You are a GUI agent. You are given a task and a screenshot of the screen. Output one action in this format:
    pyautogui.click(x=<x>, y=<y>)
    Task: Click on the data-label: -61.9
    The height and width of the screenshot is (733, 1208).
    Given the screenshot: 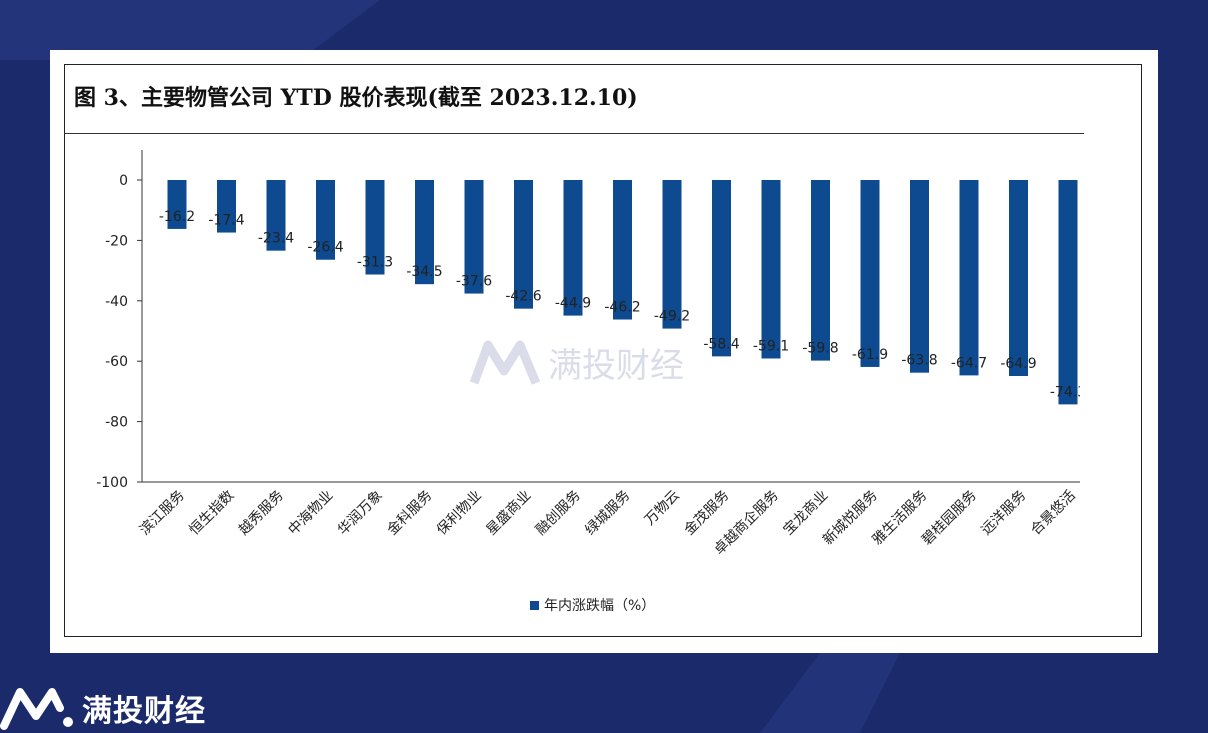 What is the action you would take?
    pyautogui.click(x=870, y=355)
    